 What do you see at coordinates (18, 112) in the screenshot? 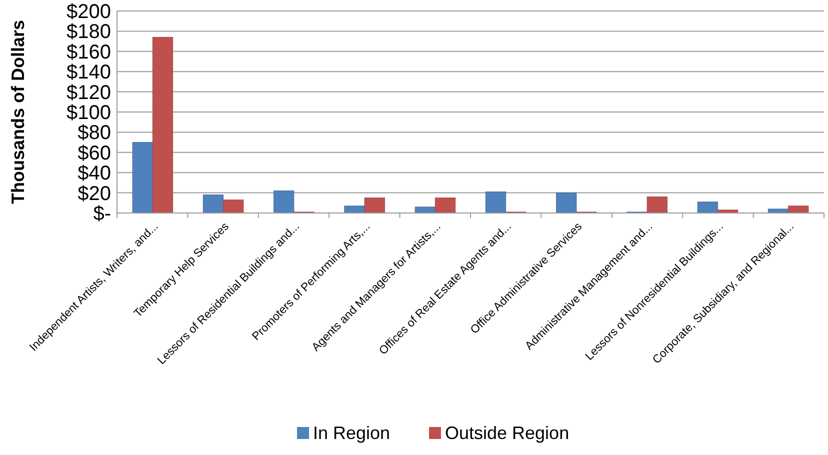
I see `y-axis-title: Thousands of Dollars` at bounding box center [18, 112].